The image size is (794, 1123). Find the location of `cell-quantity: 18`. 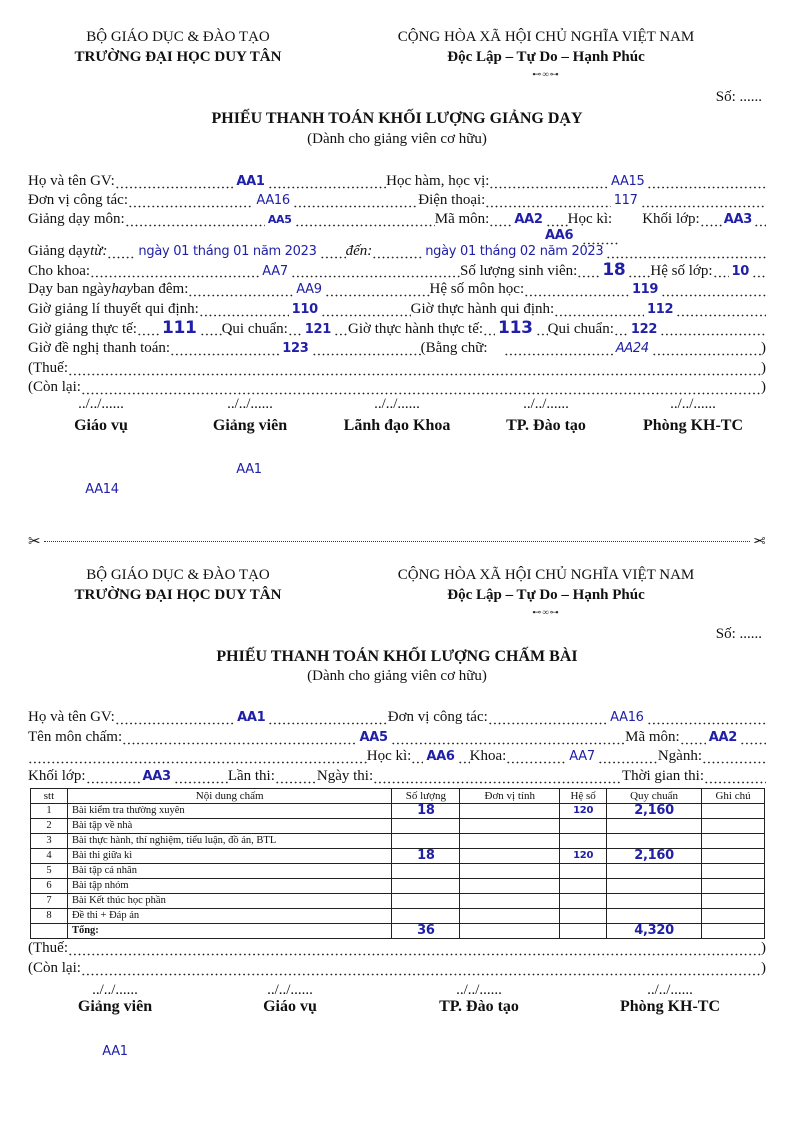

cell-quantity: 18 is located at coordinates (426, 811).